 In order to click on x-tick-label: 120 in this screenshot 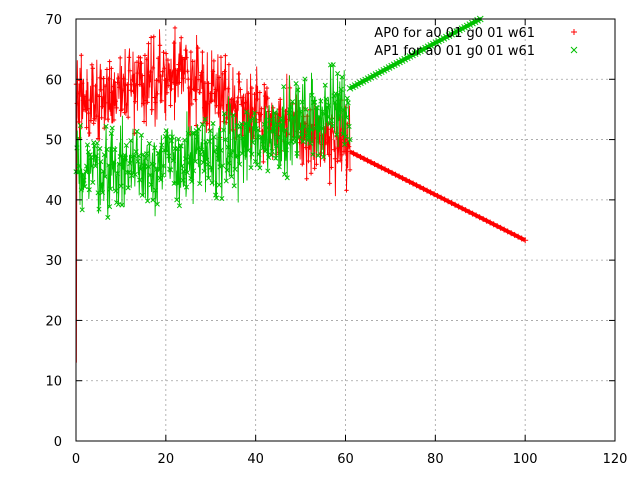, I will do `click(615, 459)`.